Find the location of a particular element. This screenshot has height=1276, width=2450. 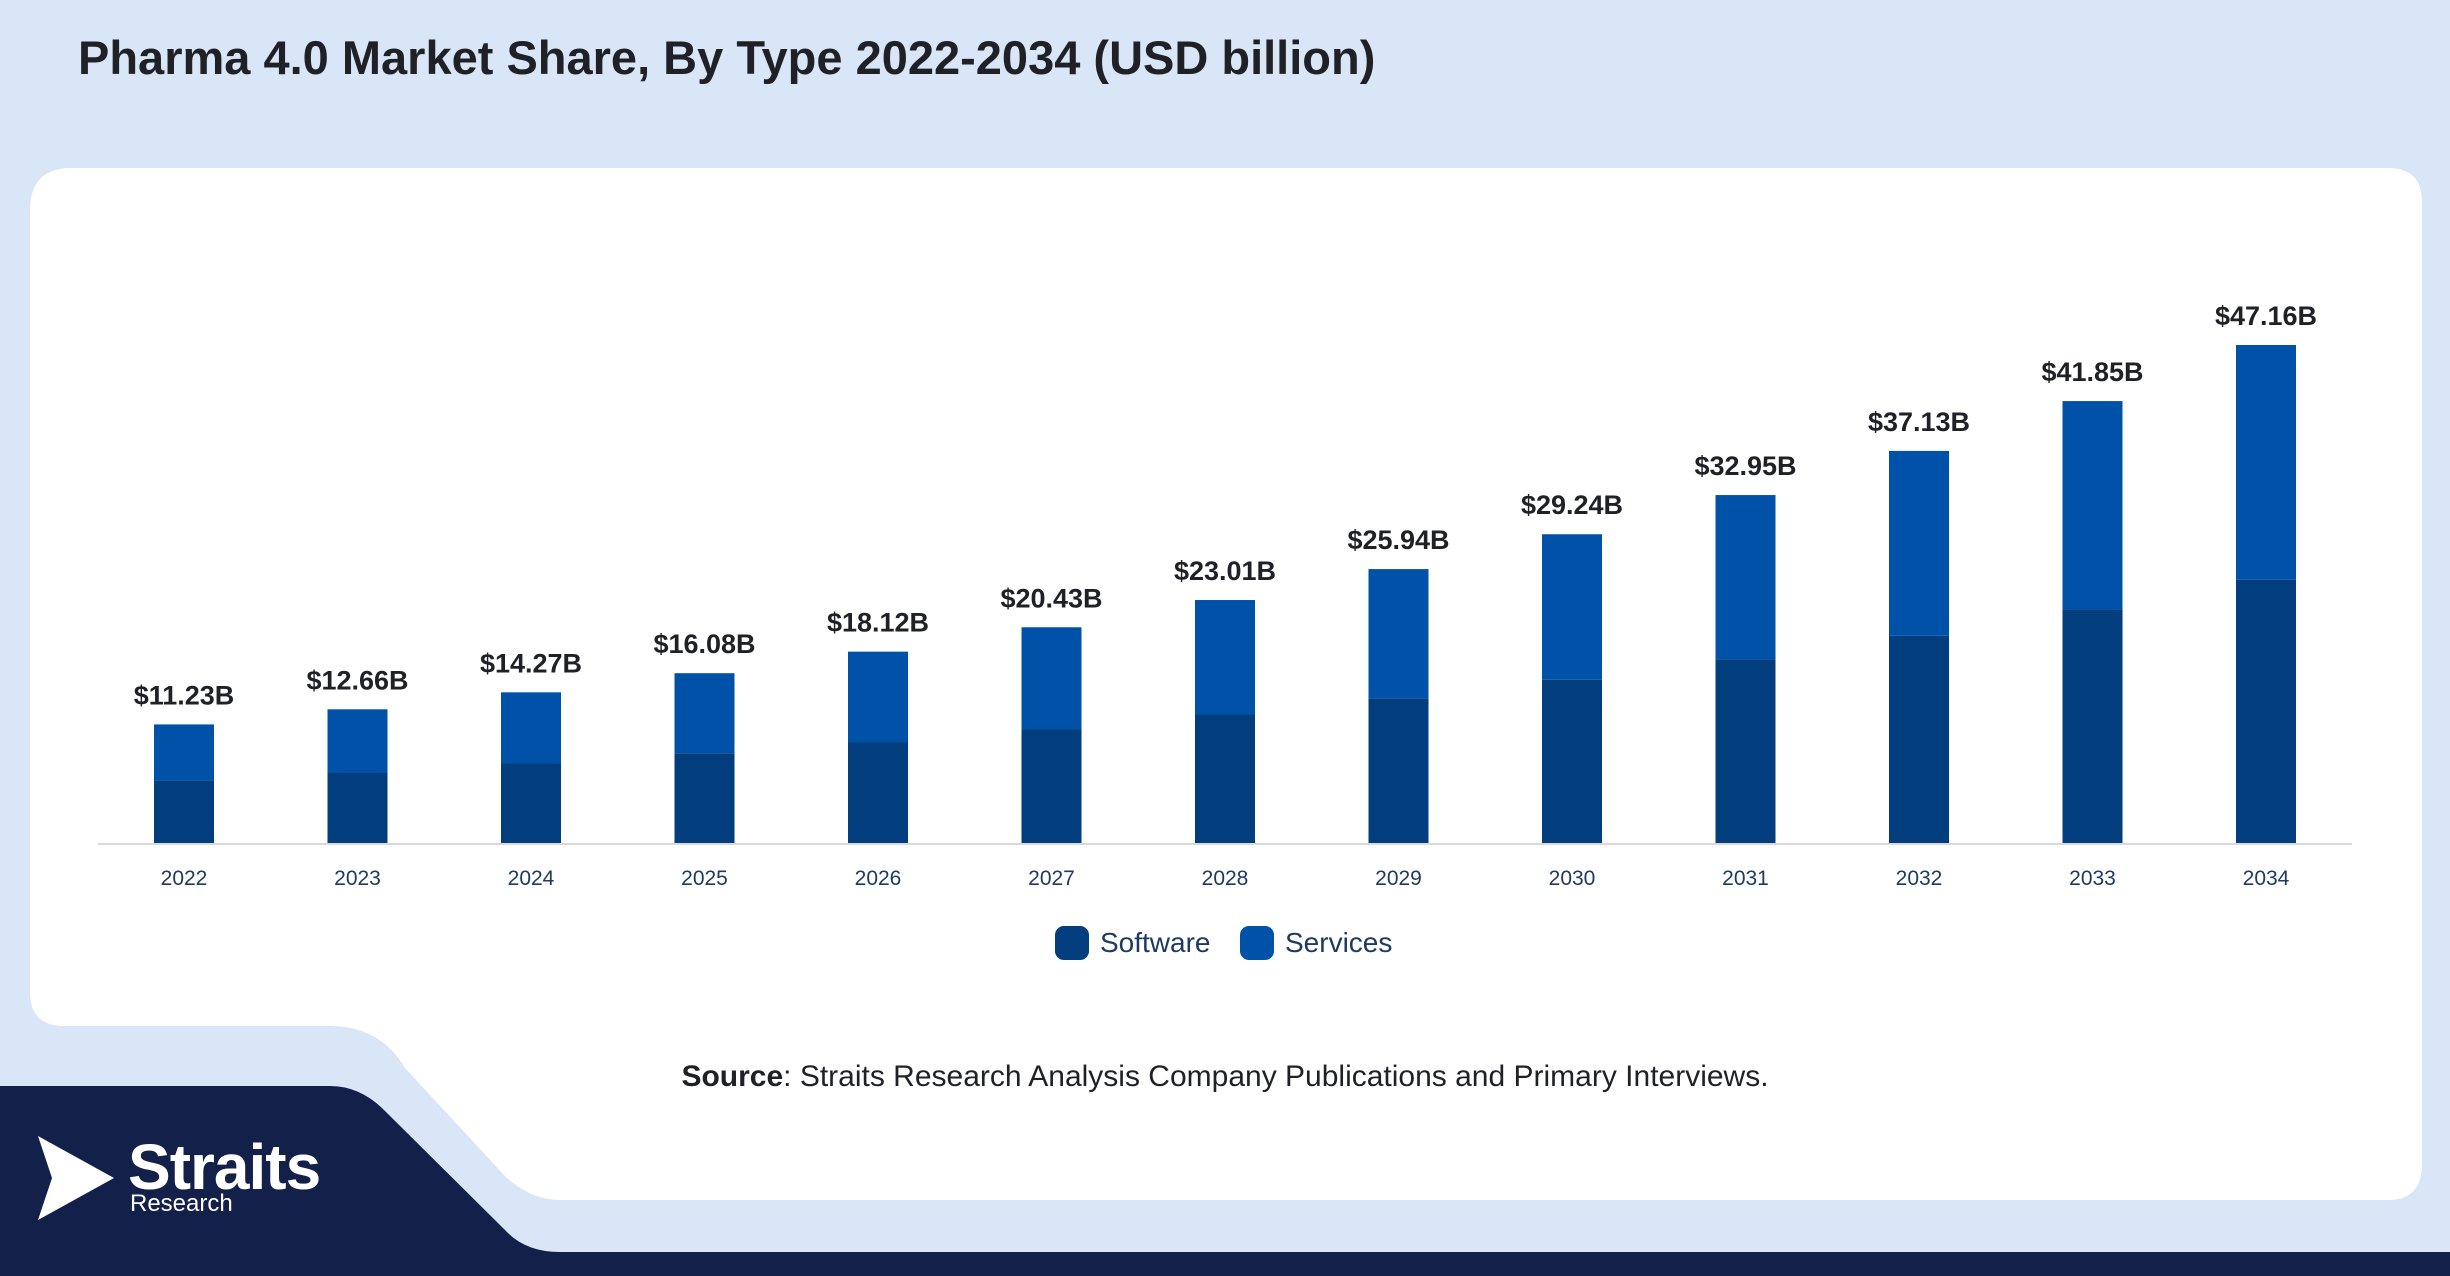

total-label-2029: $25.94B is located at coordinates (1398, 540).